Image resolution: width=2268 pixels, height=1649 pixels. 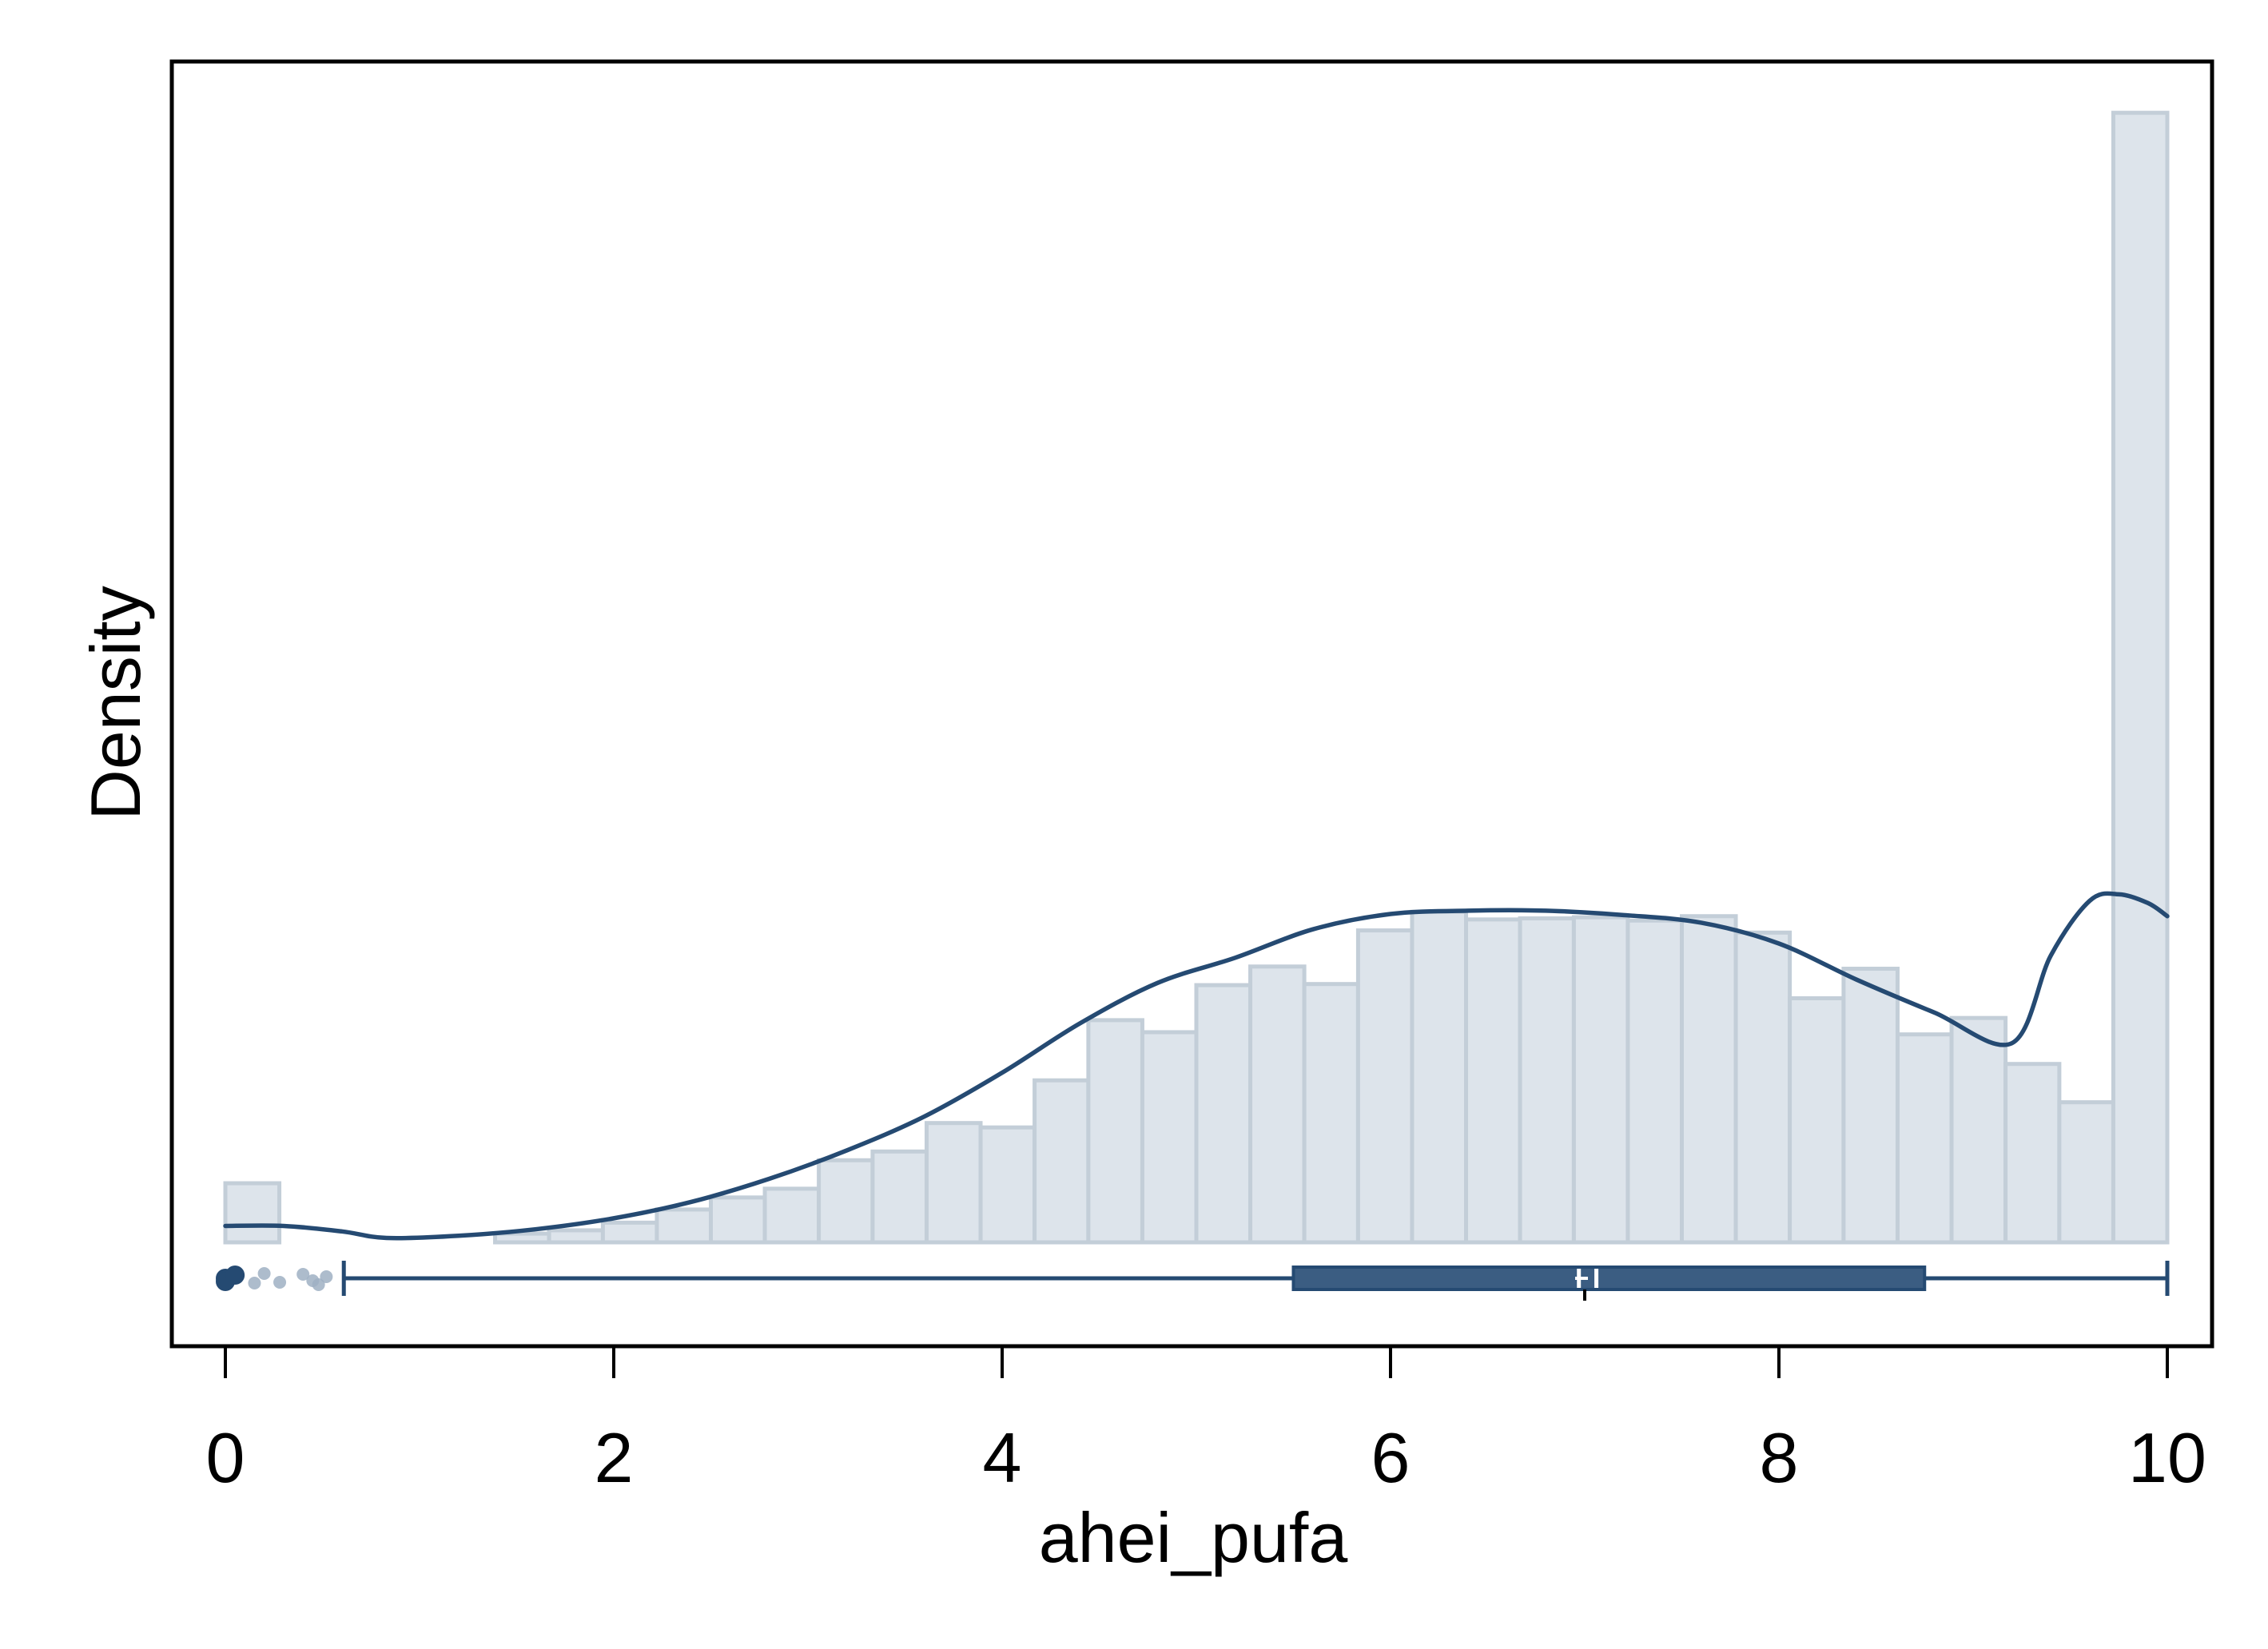 I want to click on x-tick-label: 0, so click(x=225, y=1457).